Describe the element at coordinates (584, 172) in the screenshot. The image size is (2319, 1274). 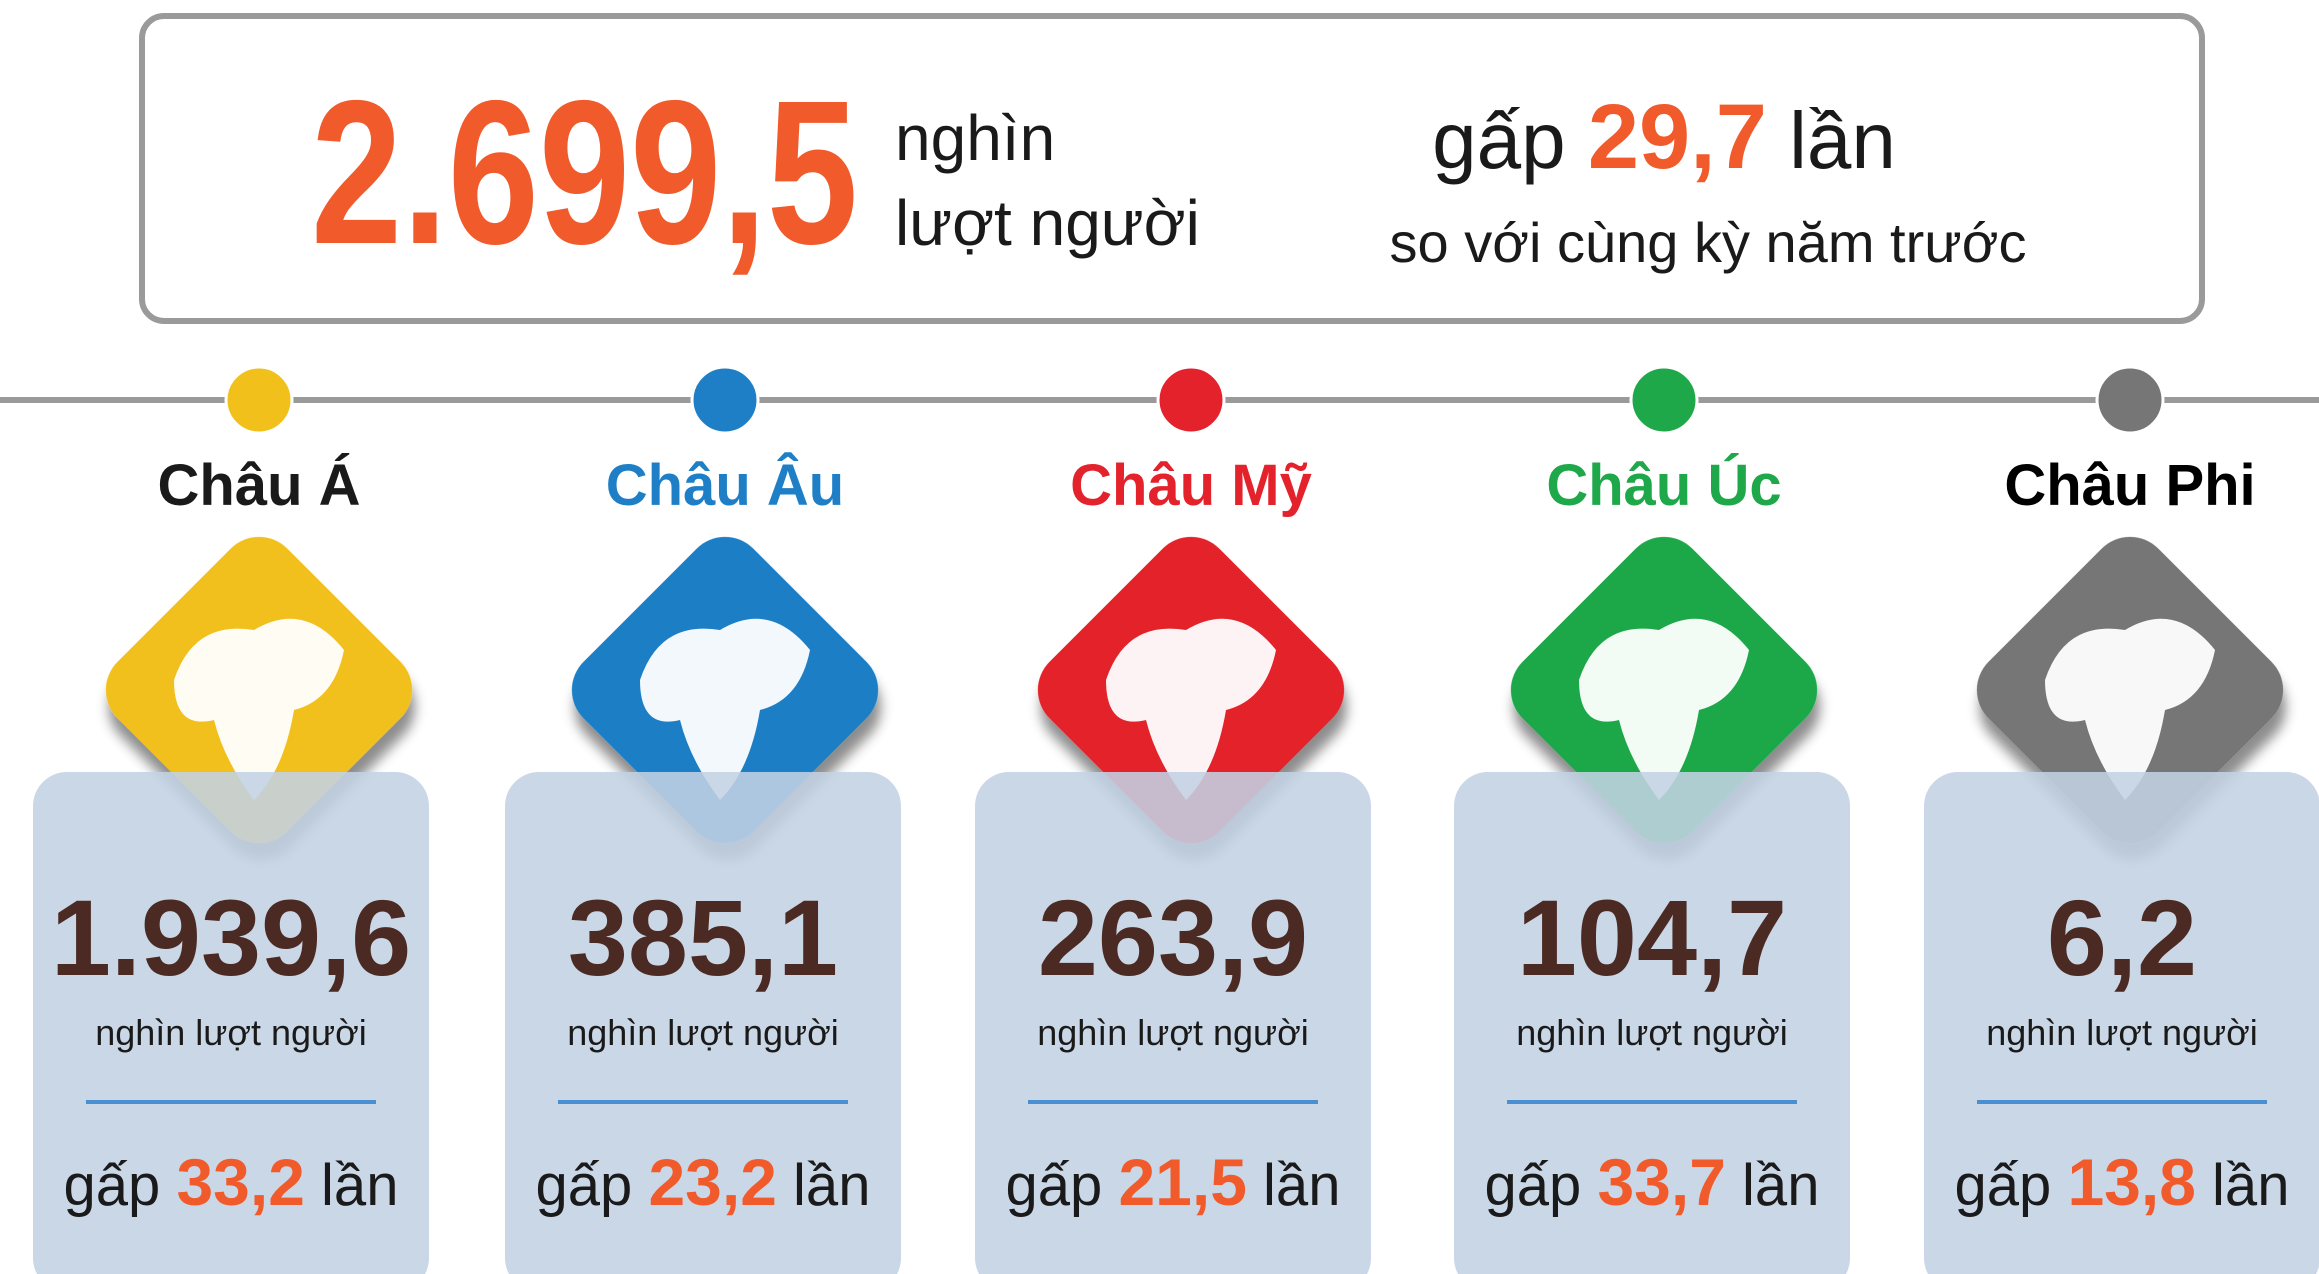
I see `total-value: 2.699,5` at that location.